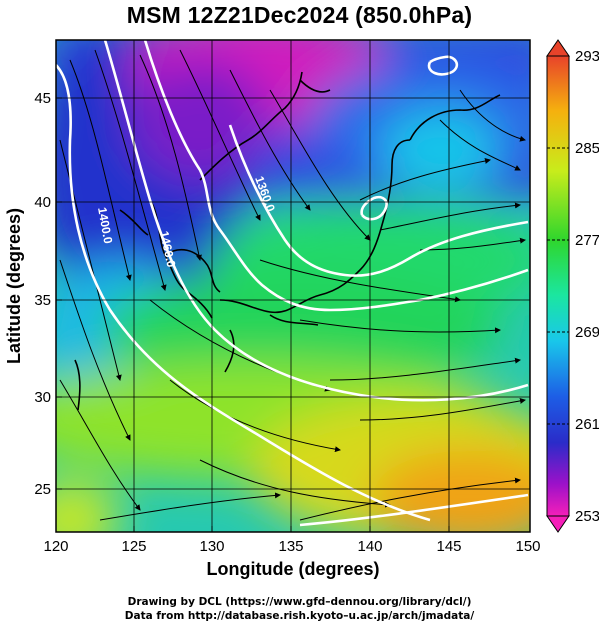 This screenshot has height=625, width=599. I want to click on y-tick-label: 30, so click(42, 397).